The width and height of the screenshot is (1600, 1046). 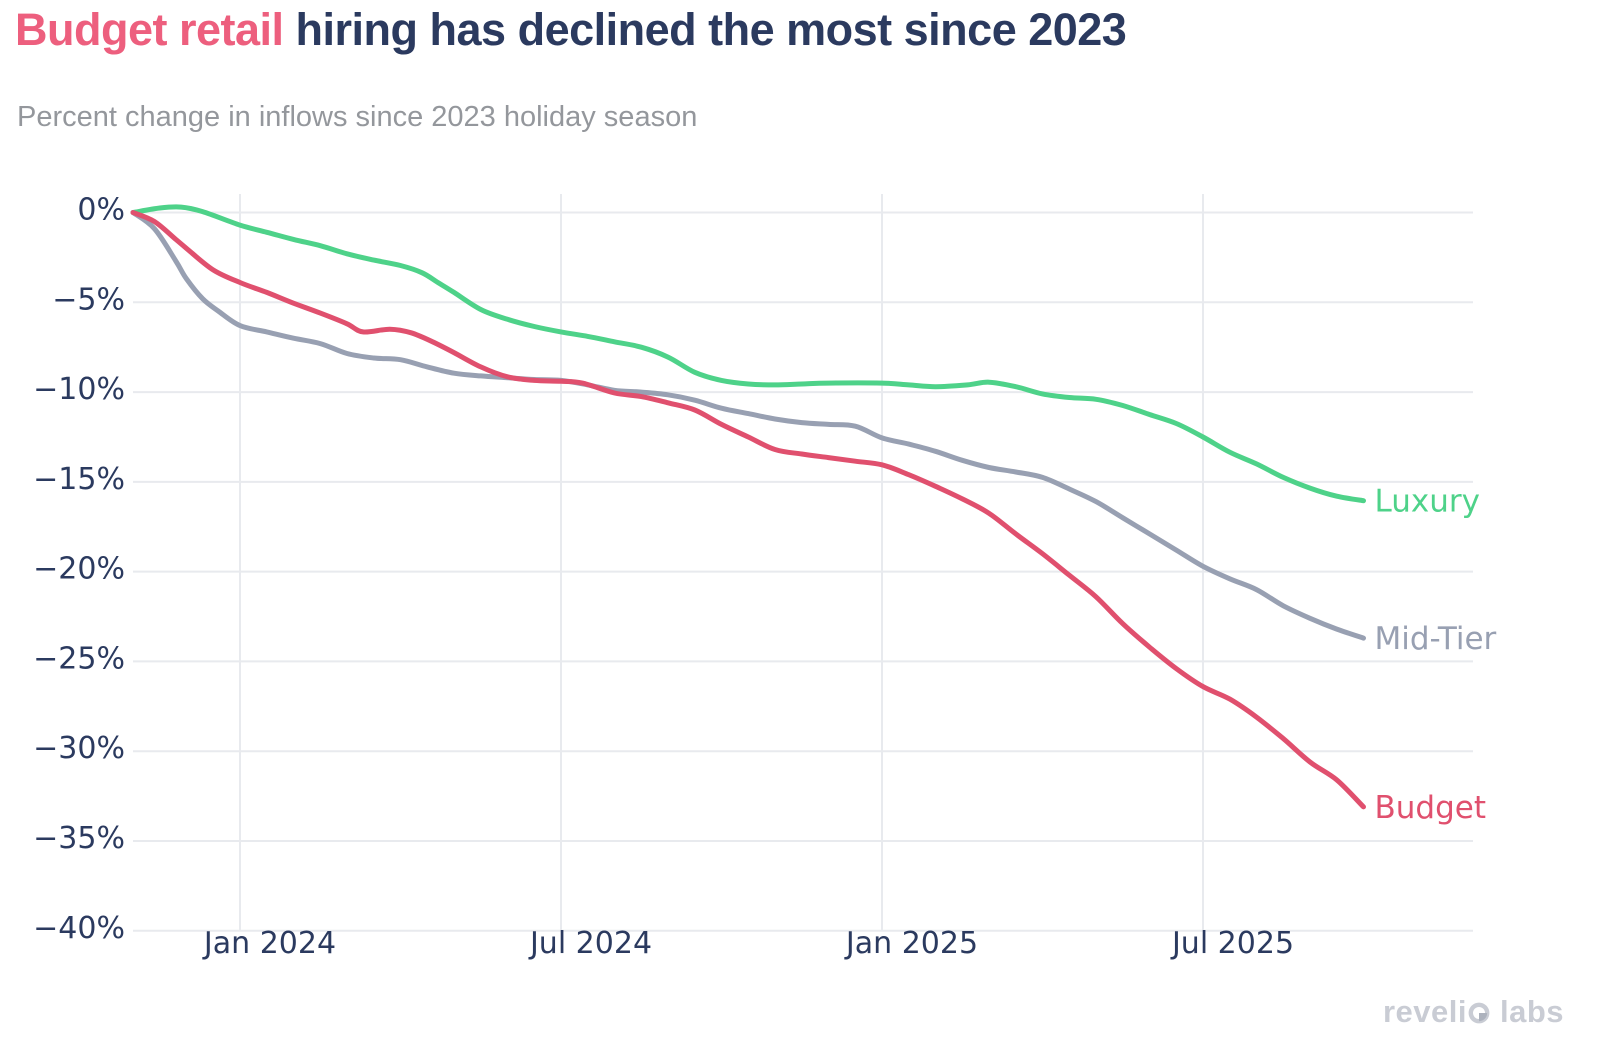 What do you see at coordinates (79, 569) in the screenshot?
I see `y-tick-label: −20%` at bounding box center [79, 569].